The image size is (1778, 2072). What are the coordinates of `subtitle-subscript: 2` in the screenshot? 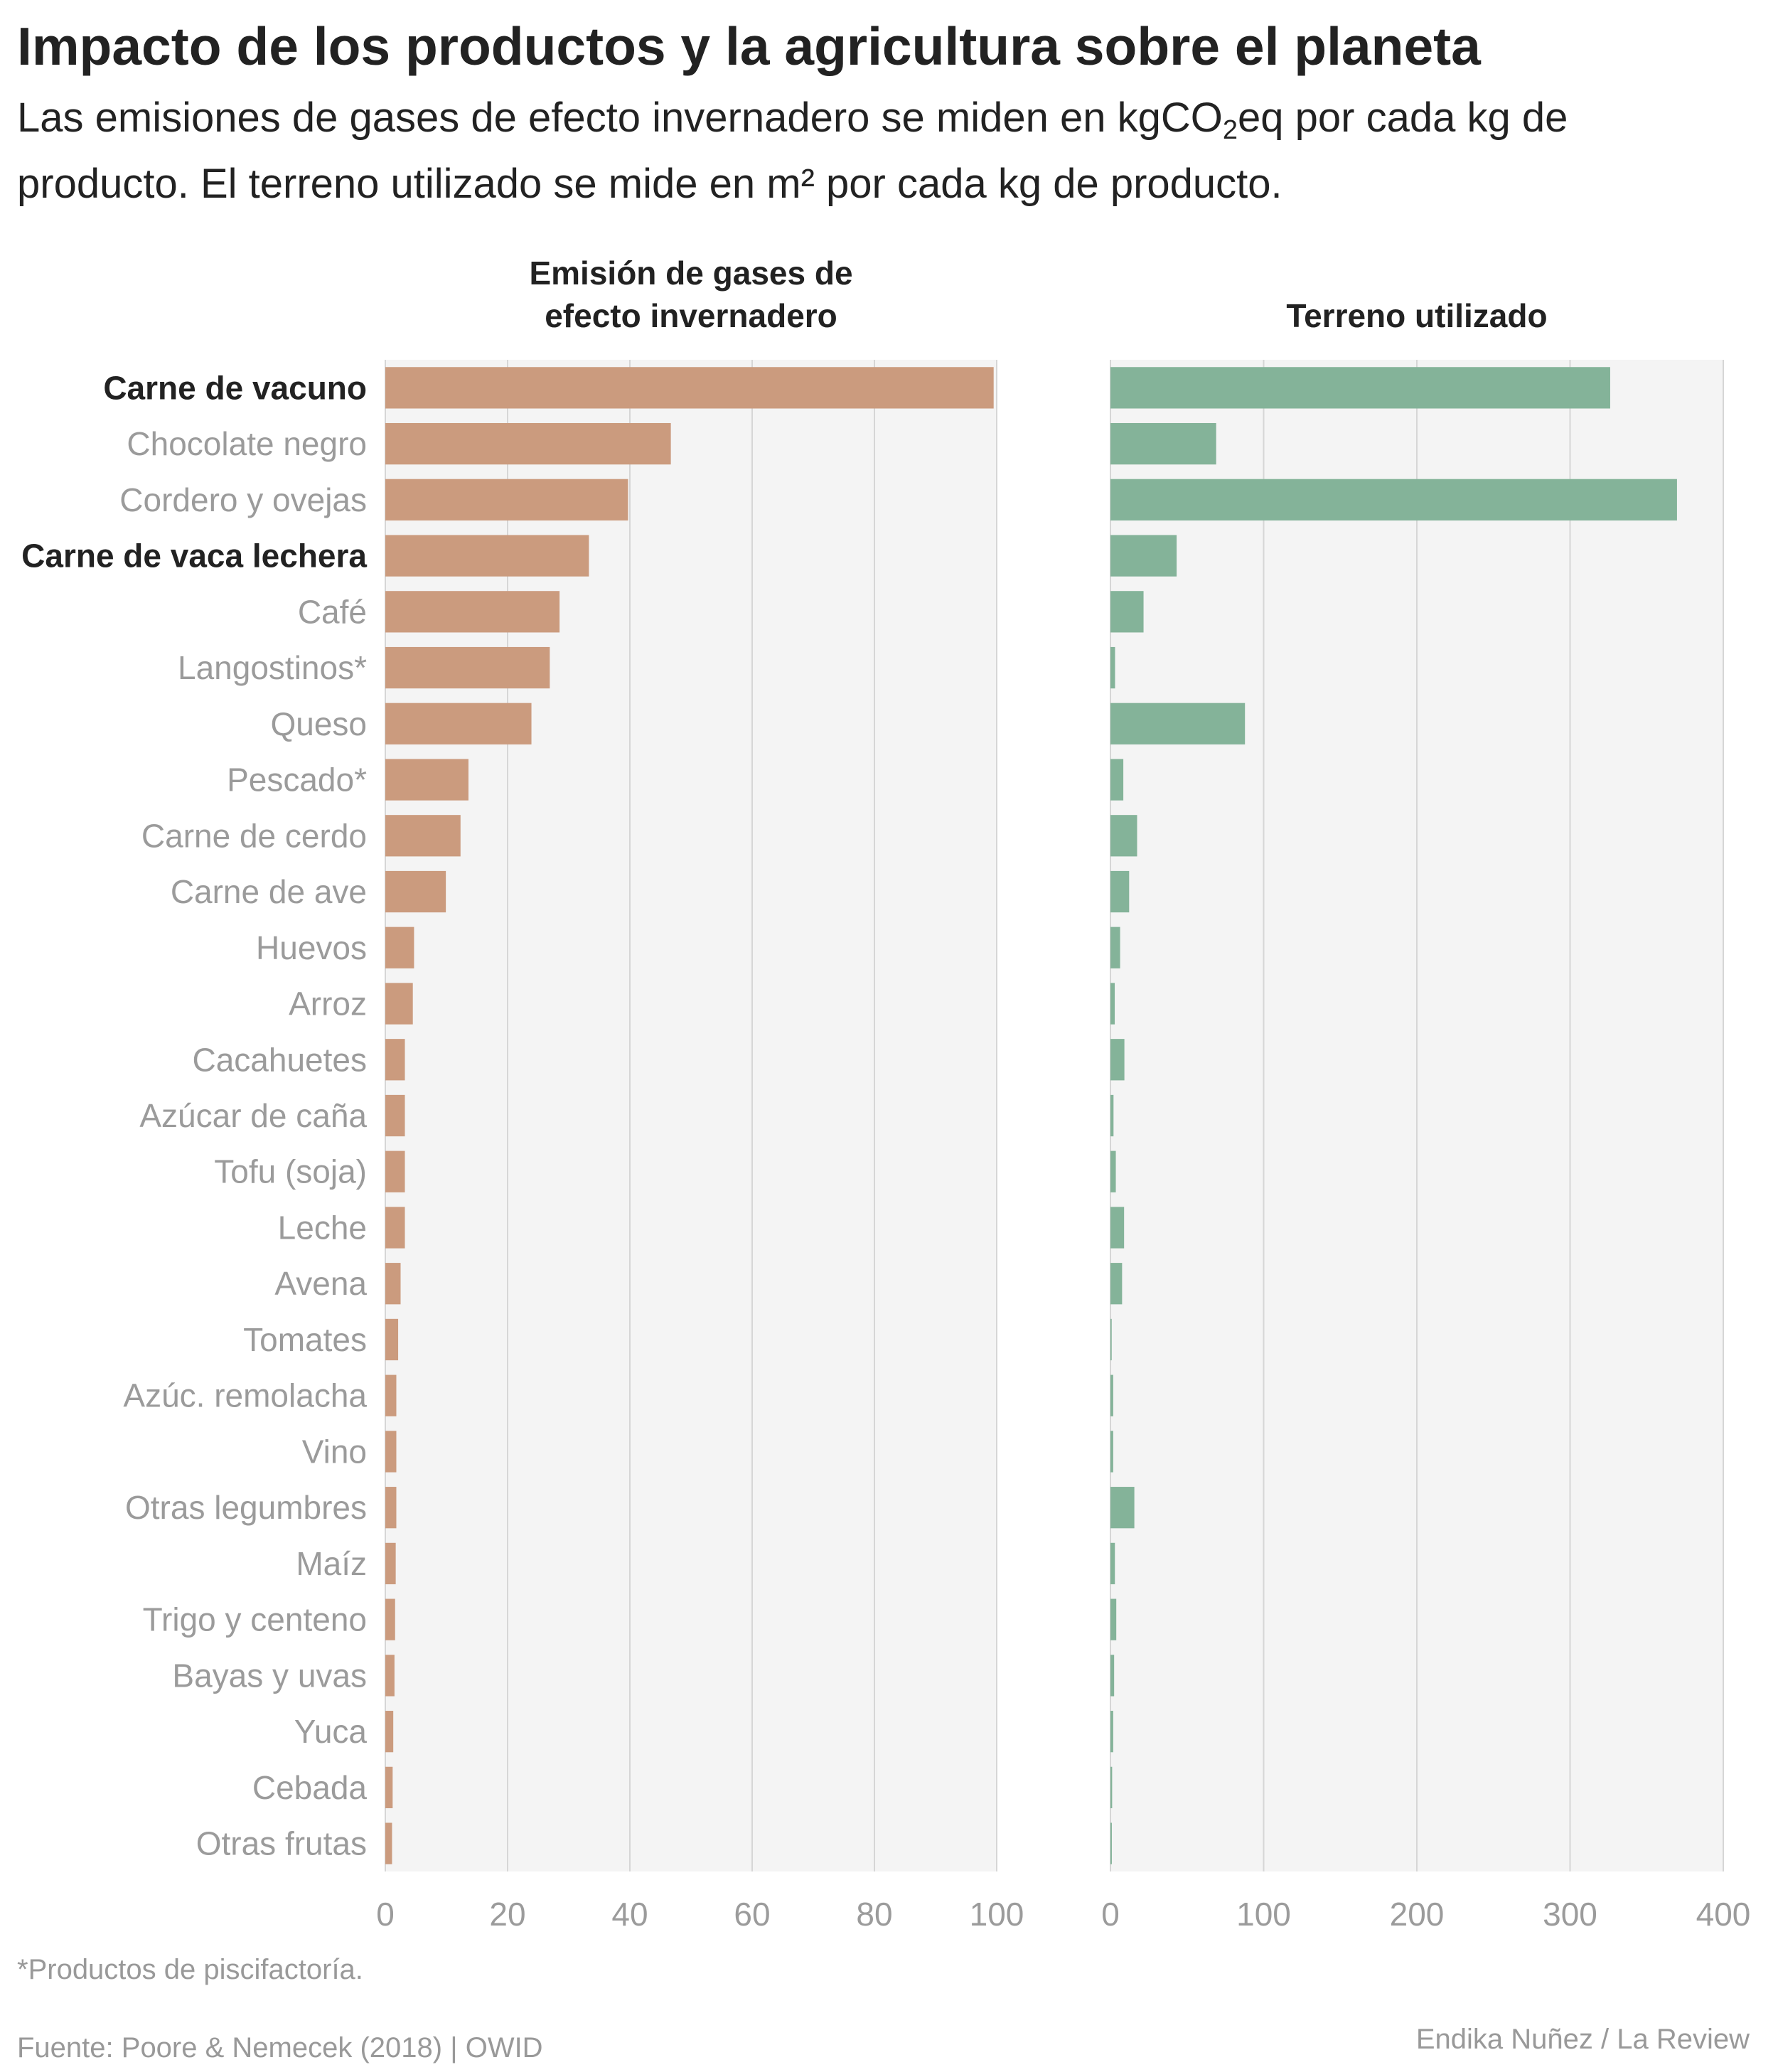 It's located at (1230, 130).